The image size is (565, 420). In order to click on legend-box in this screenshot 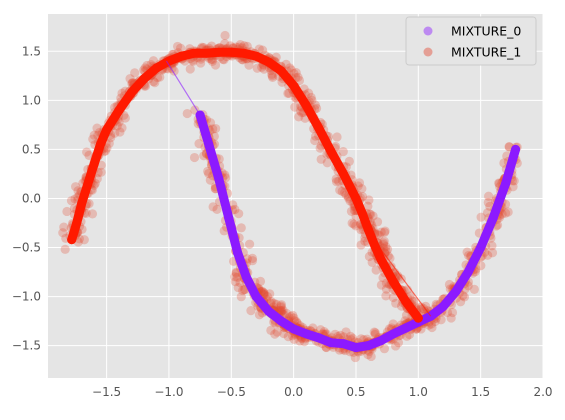, I will do `click(471, 41)`.